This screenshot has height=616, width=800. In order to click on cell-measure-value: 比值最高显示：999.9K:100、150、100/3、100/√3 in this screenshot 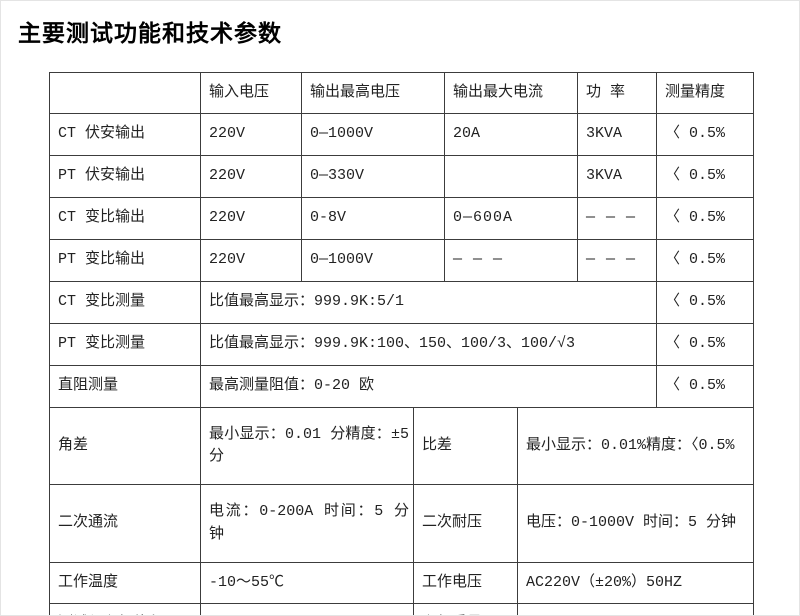, I will do `click(428, 344)`.